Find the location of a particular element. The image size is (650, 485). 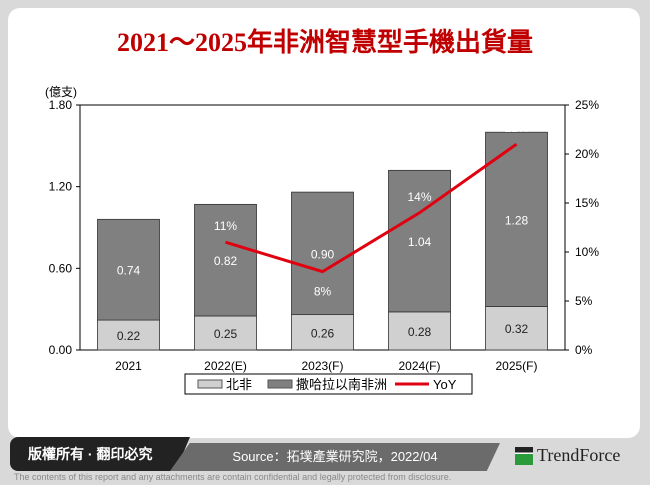

y2-tick-label: 10% is located at coordinates (587, 252).